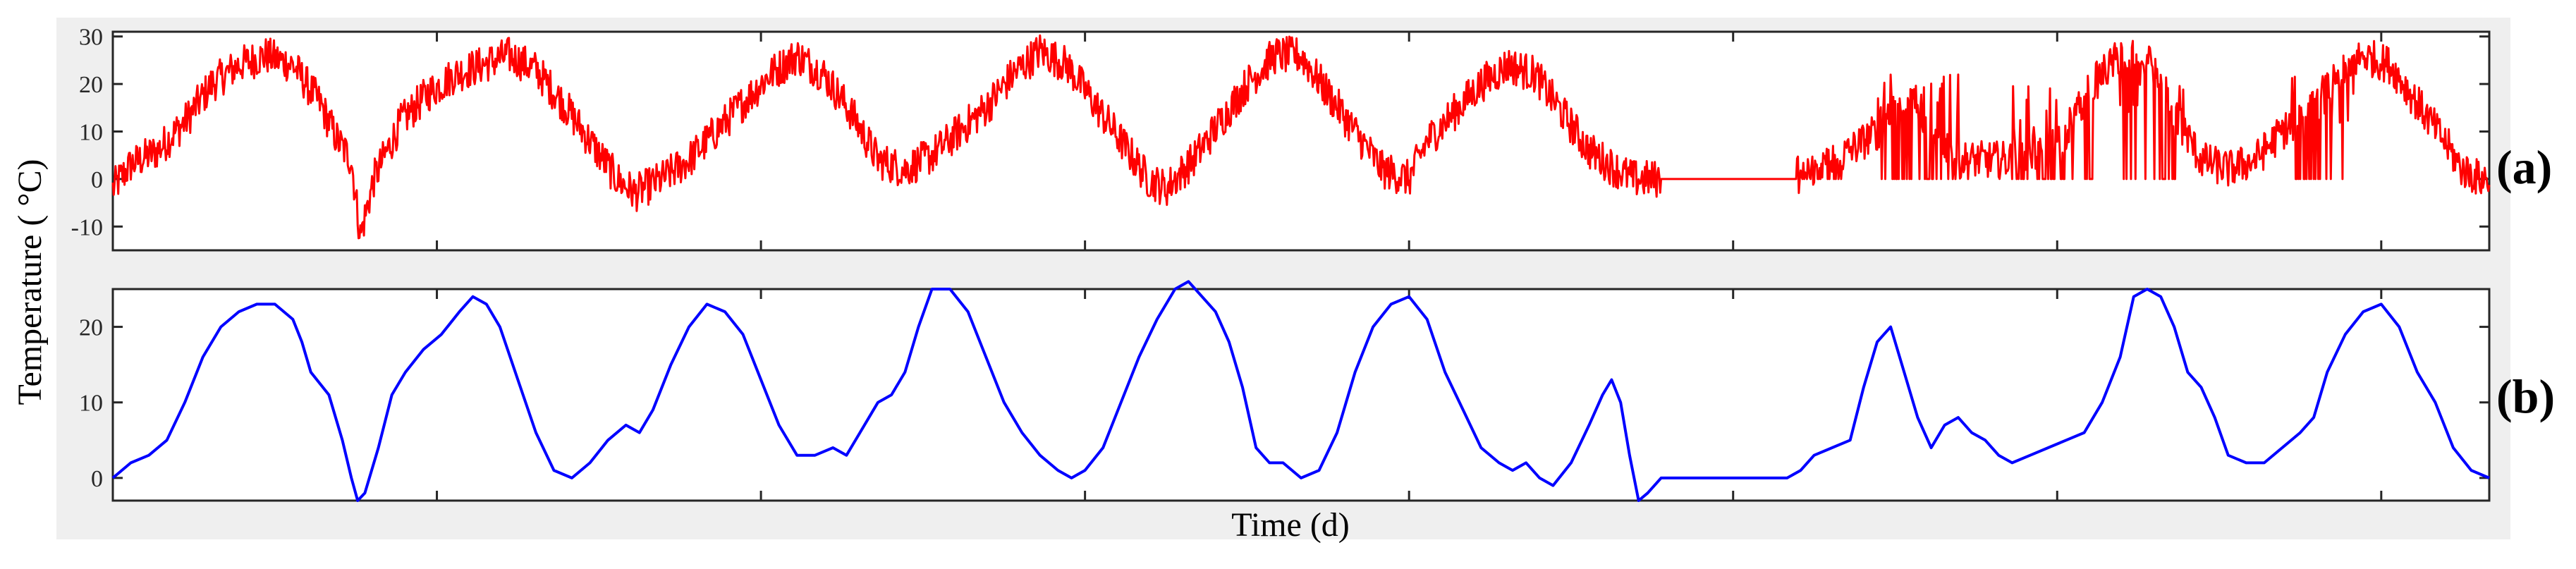  What do you see at coordinates (1291, 525) in the screenshot?
I see `x-axis-label: Time (d)` at bounding box center [1291, 525].